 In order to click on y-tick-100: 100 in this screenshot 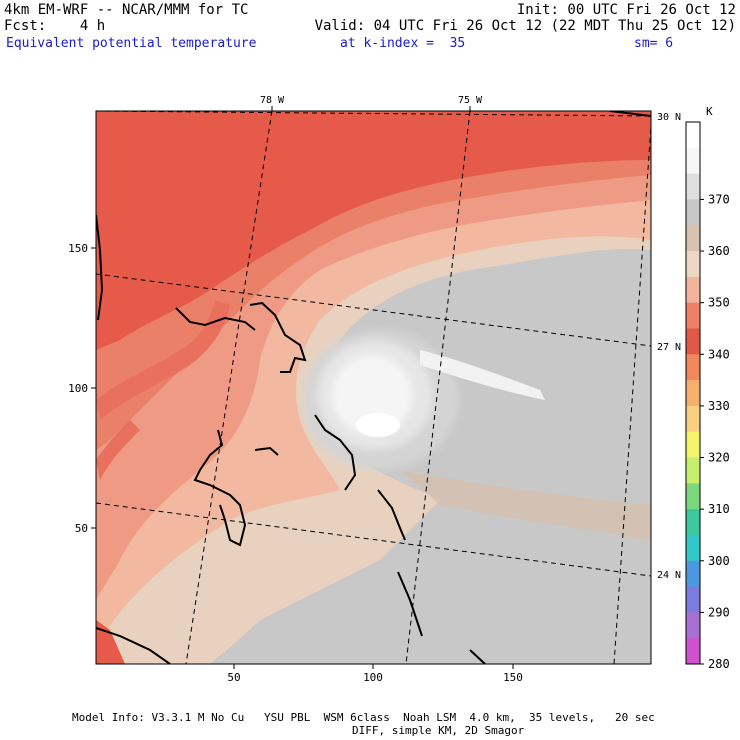, I will do `click(78, 388)`.